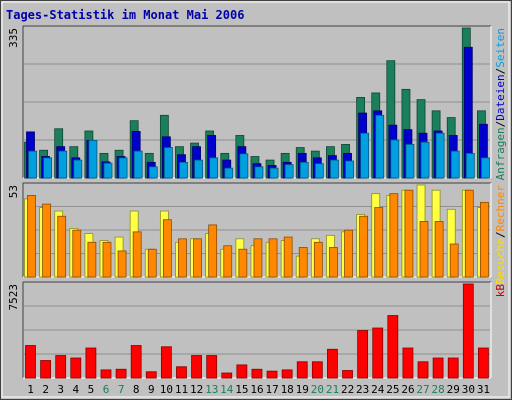 This screenshot has width=512, height=404. Describe the element at coordinates (500, 261) in the screenshot. I see `legend-entry: Besuche` at that location.